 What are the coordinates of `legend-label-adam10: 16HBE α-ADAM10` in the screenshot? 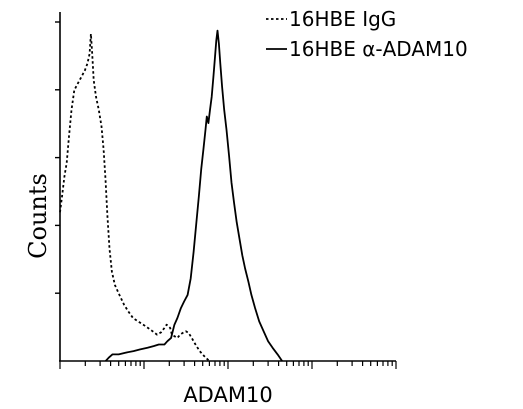 It's located at (378, 49).